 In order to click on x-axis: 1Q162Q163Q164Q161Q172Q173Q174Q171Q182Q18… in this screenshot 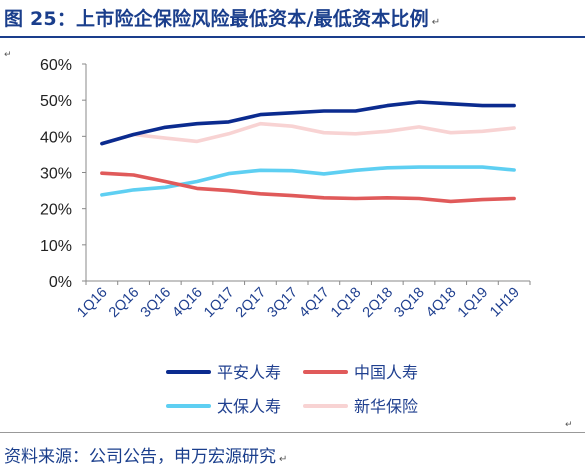, I will do `click(302, 300)`.